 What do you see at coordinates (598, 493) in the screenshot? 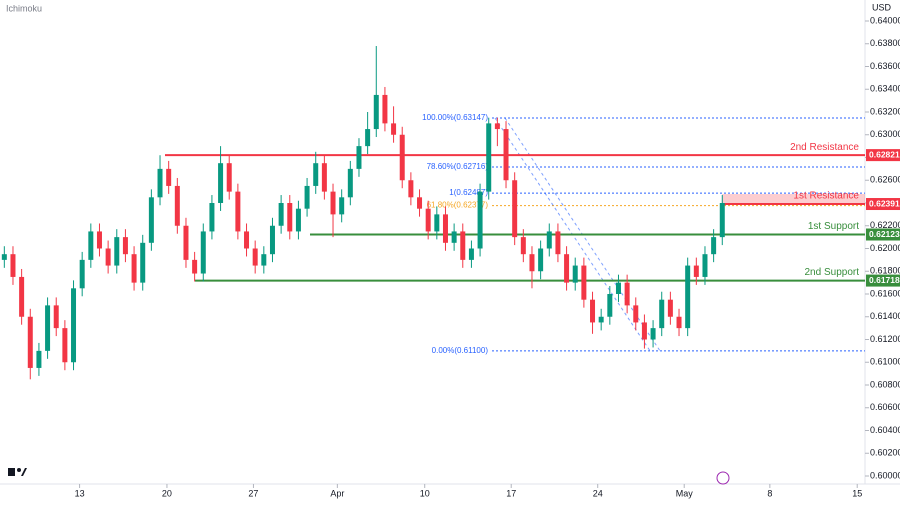
I see `x-tick-label: 24` at bounding box center [598, 493].